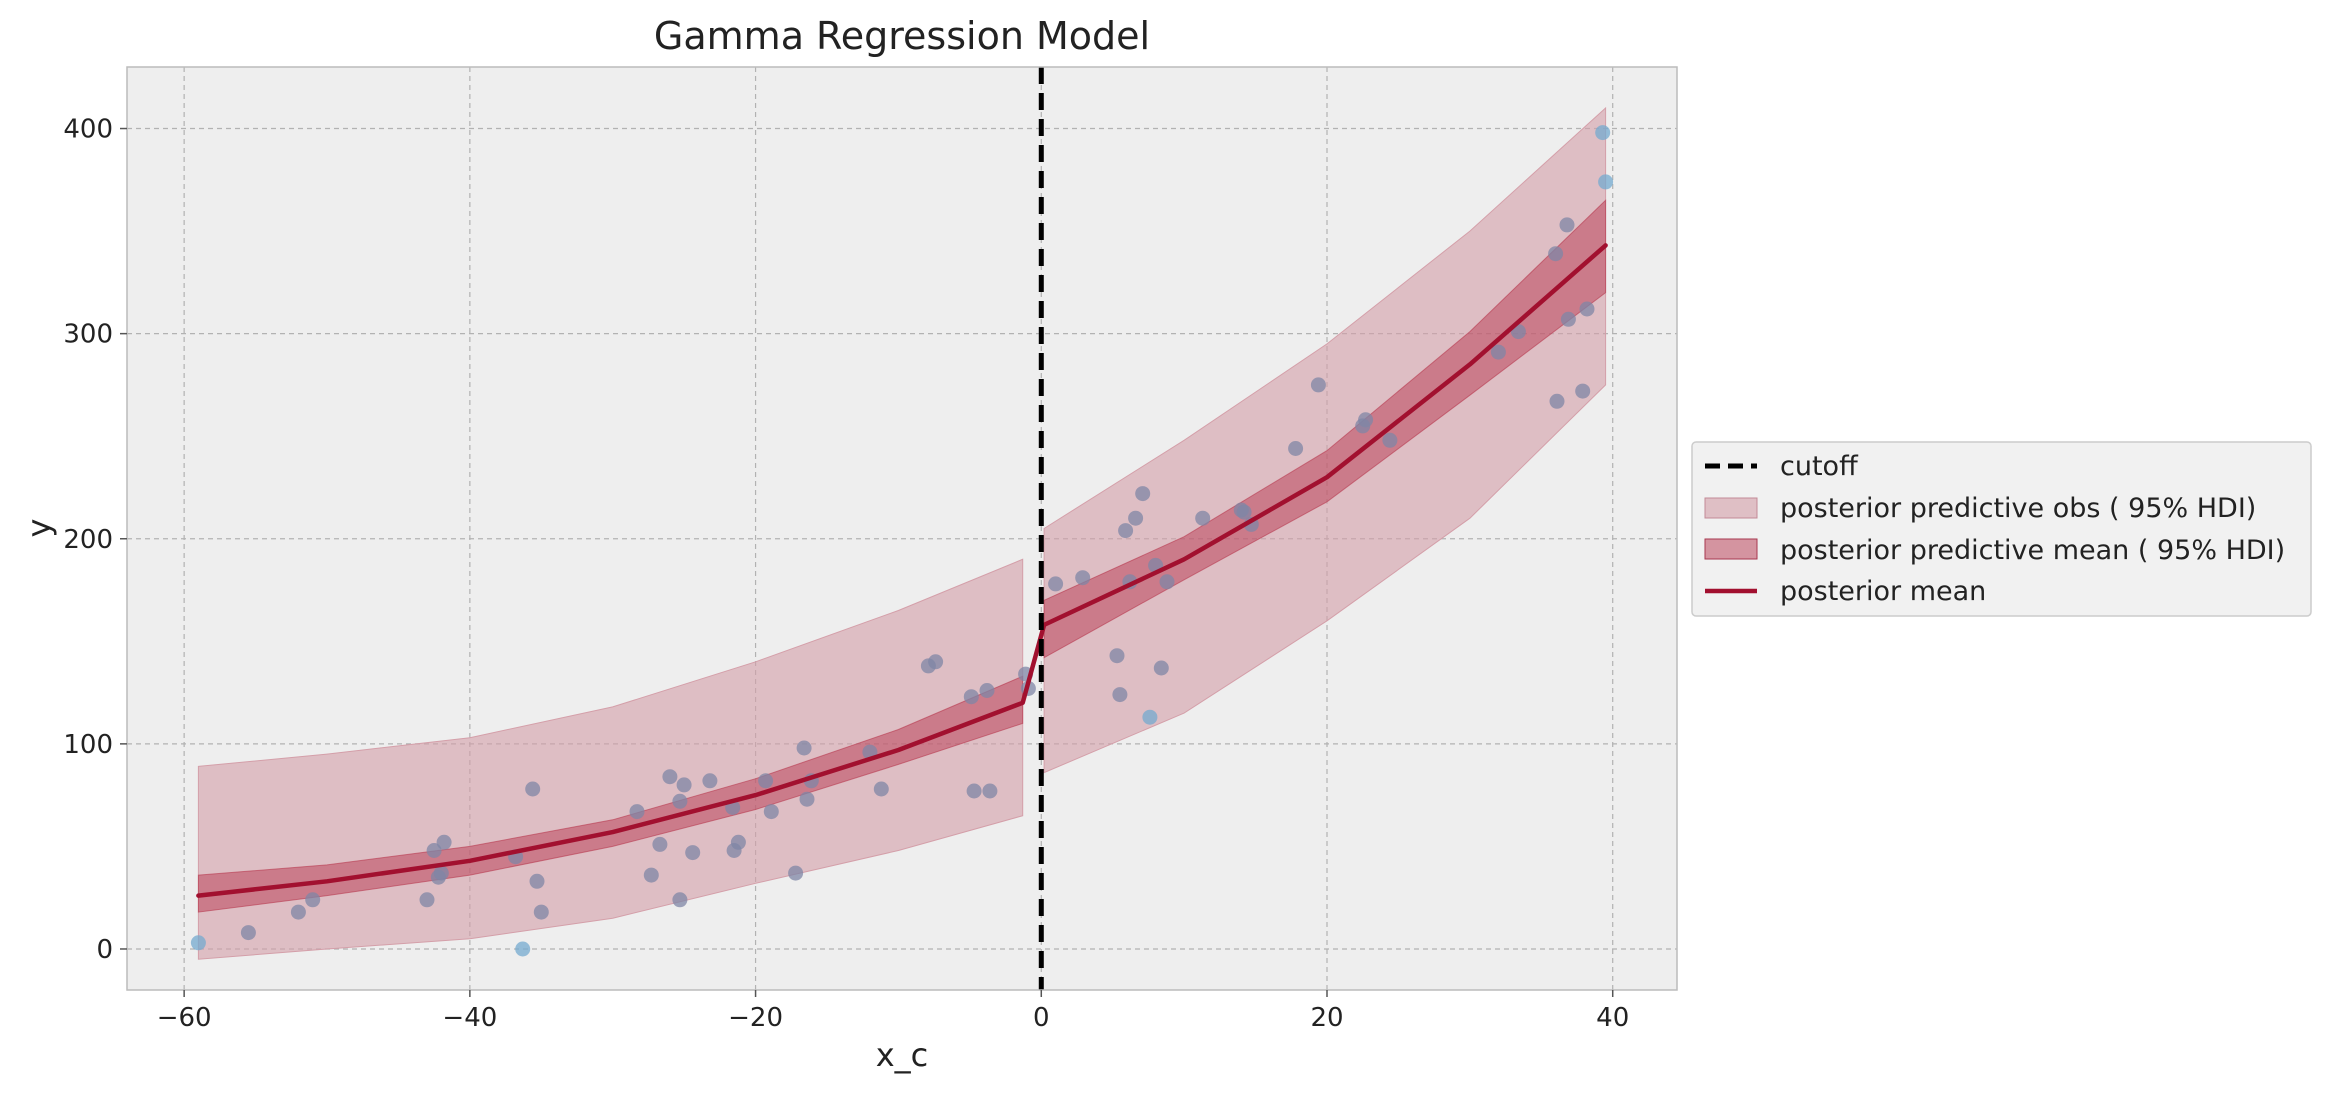  I want to click on legend-swatch-obs-hdi, so click(1731, 508).